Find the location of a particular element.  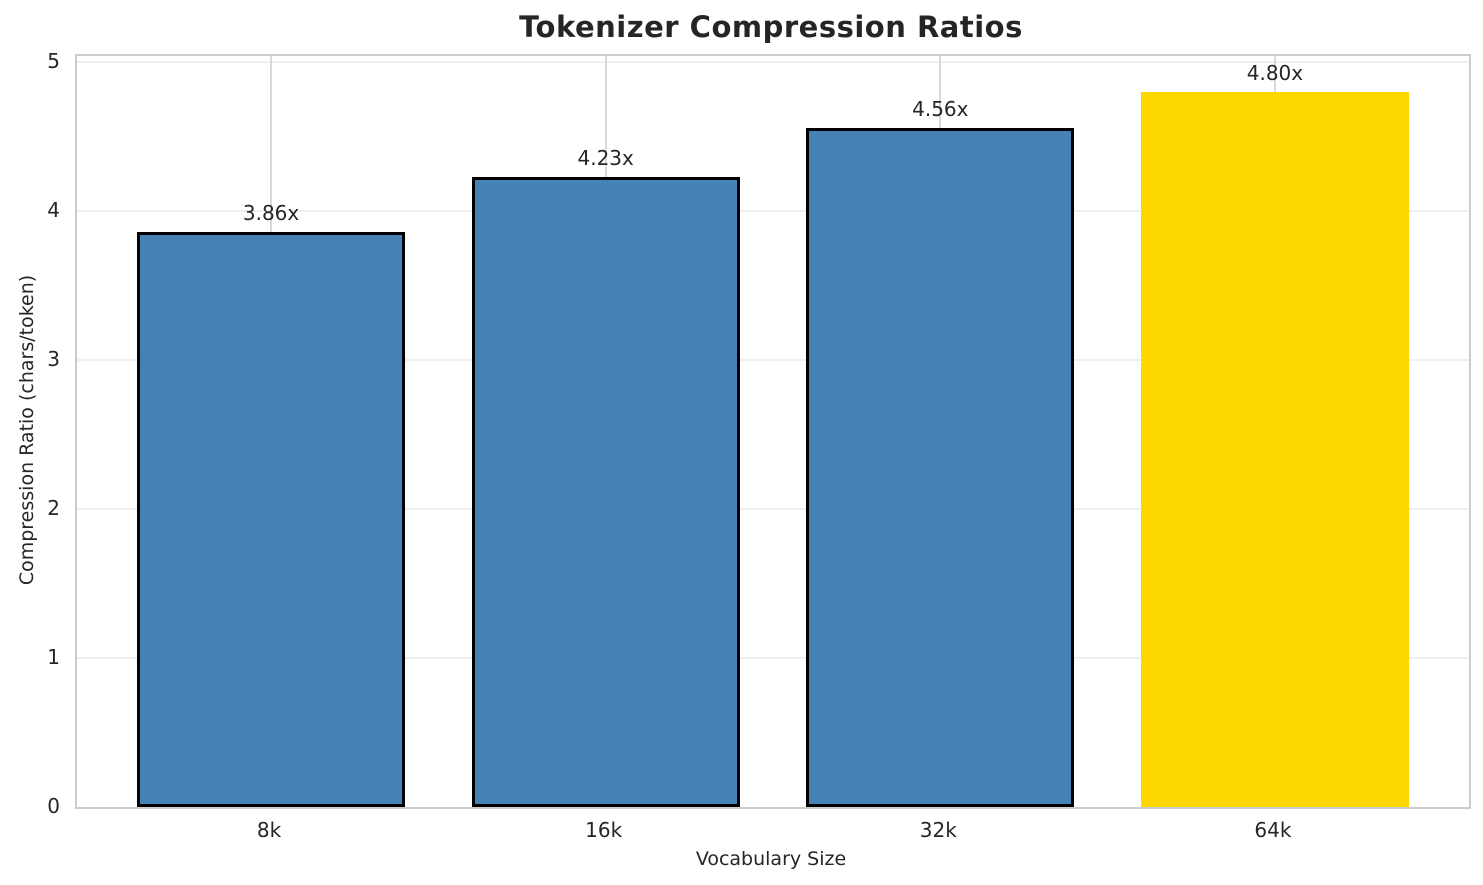

x-tick-label: 16k is located at coordinates (604, 830).